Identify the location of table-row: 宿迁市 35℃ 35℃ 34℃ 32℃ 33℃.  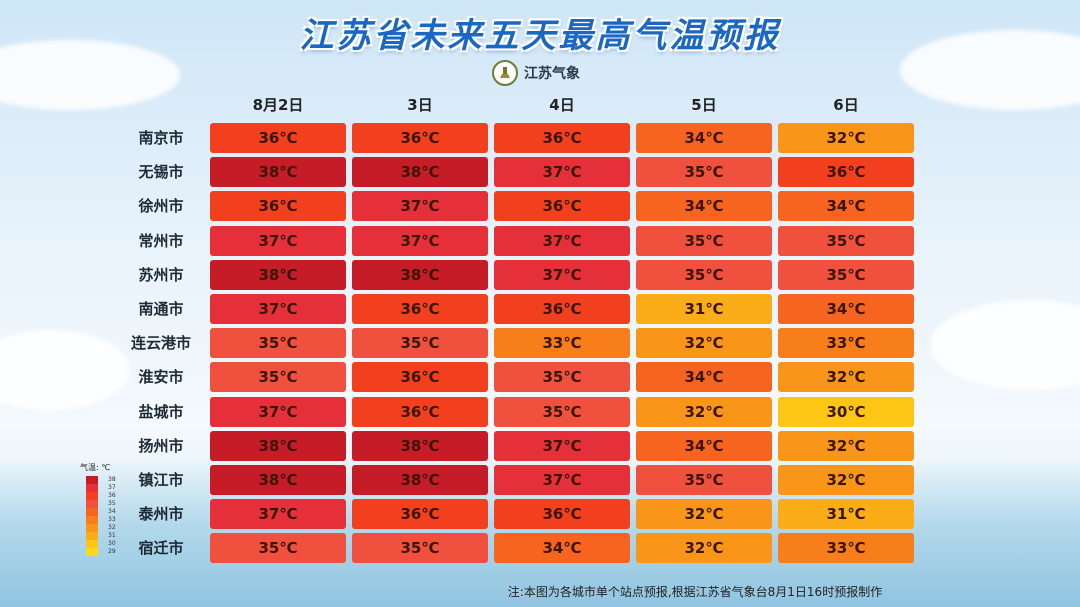
(518, 548).